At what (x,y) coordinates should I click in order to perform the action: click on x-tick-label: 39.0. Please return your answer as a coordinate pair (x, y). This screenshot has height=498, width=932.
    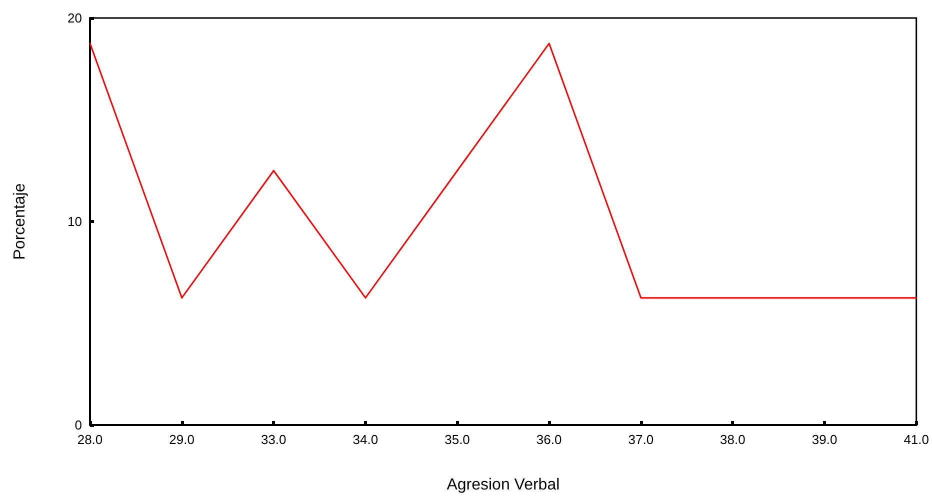
    Looking at the image, I should click on (825, 439).